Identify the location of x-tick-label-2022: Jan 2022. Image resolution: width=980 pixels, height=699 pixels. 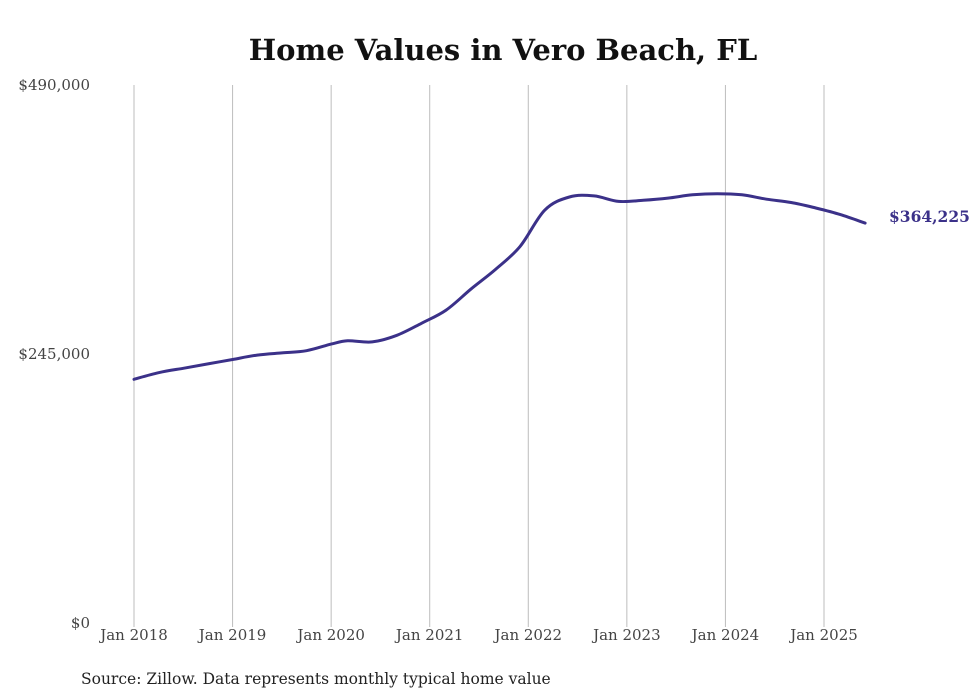
(528, 635).